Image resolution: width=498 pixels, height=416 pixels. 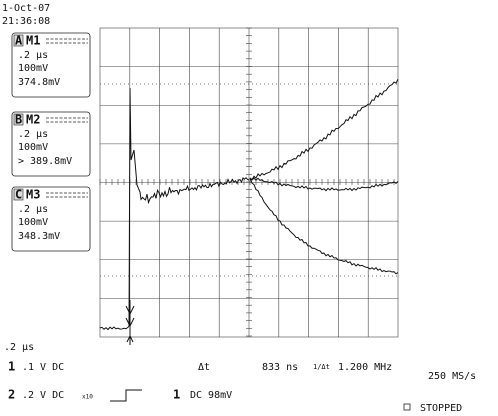 I want to click on panel-name: M3, so click(x=33, y=195).